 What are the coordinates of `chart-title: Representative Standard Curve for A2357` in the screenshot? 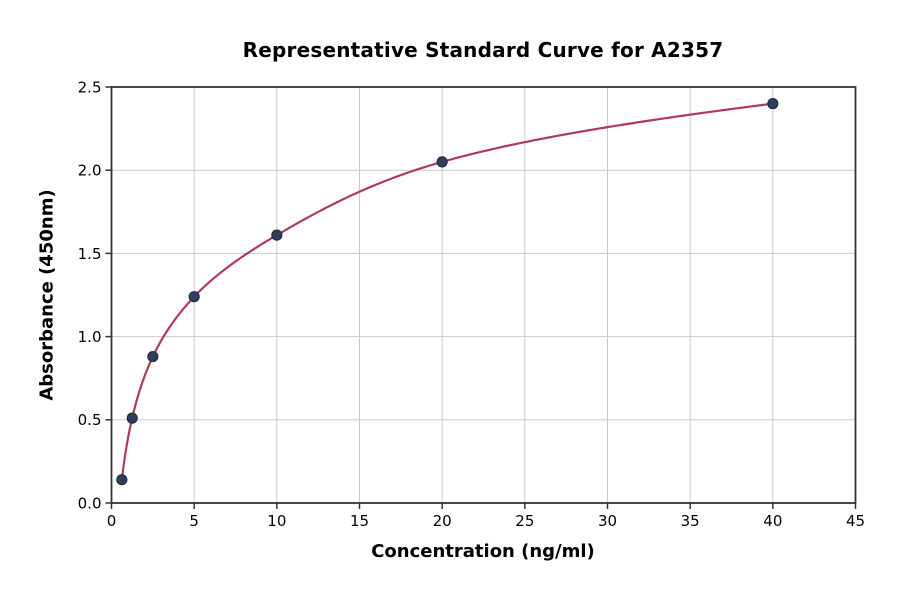 It's located at (483, 50).